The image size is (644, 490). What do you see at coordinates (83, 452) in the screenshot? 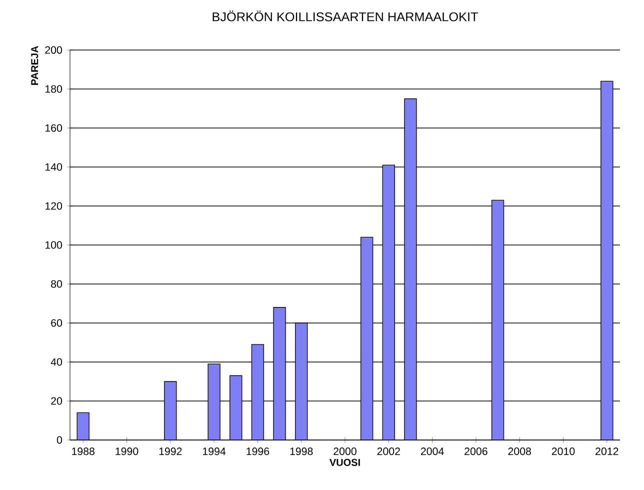
I see `x-tick-label: 1988` at bounding box center [83, 452].